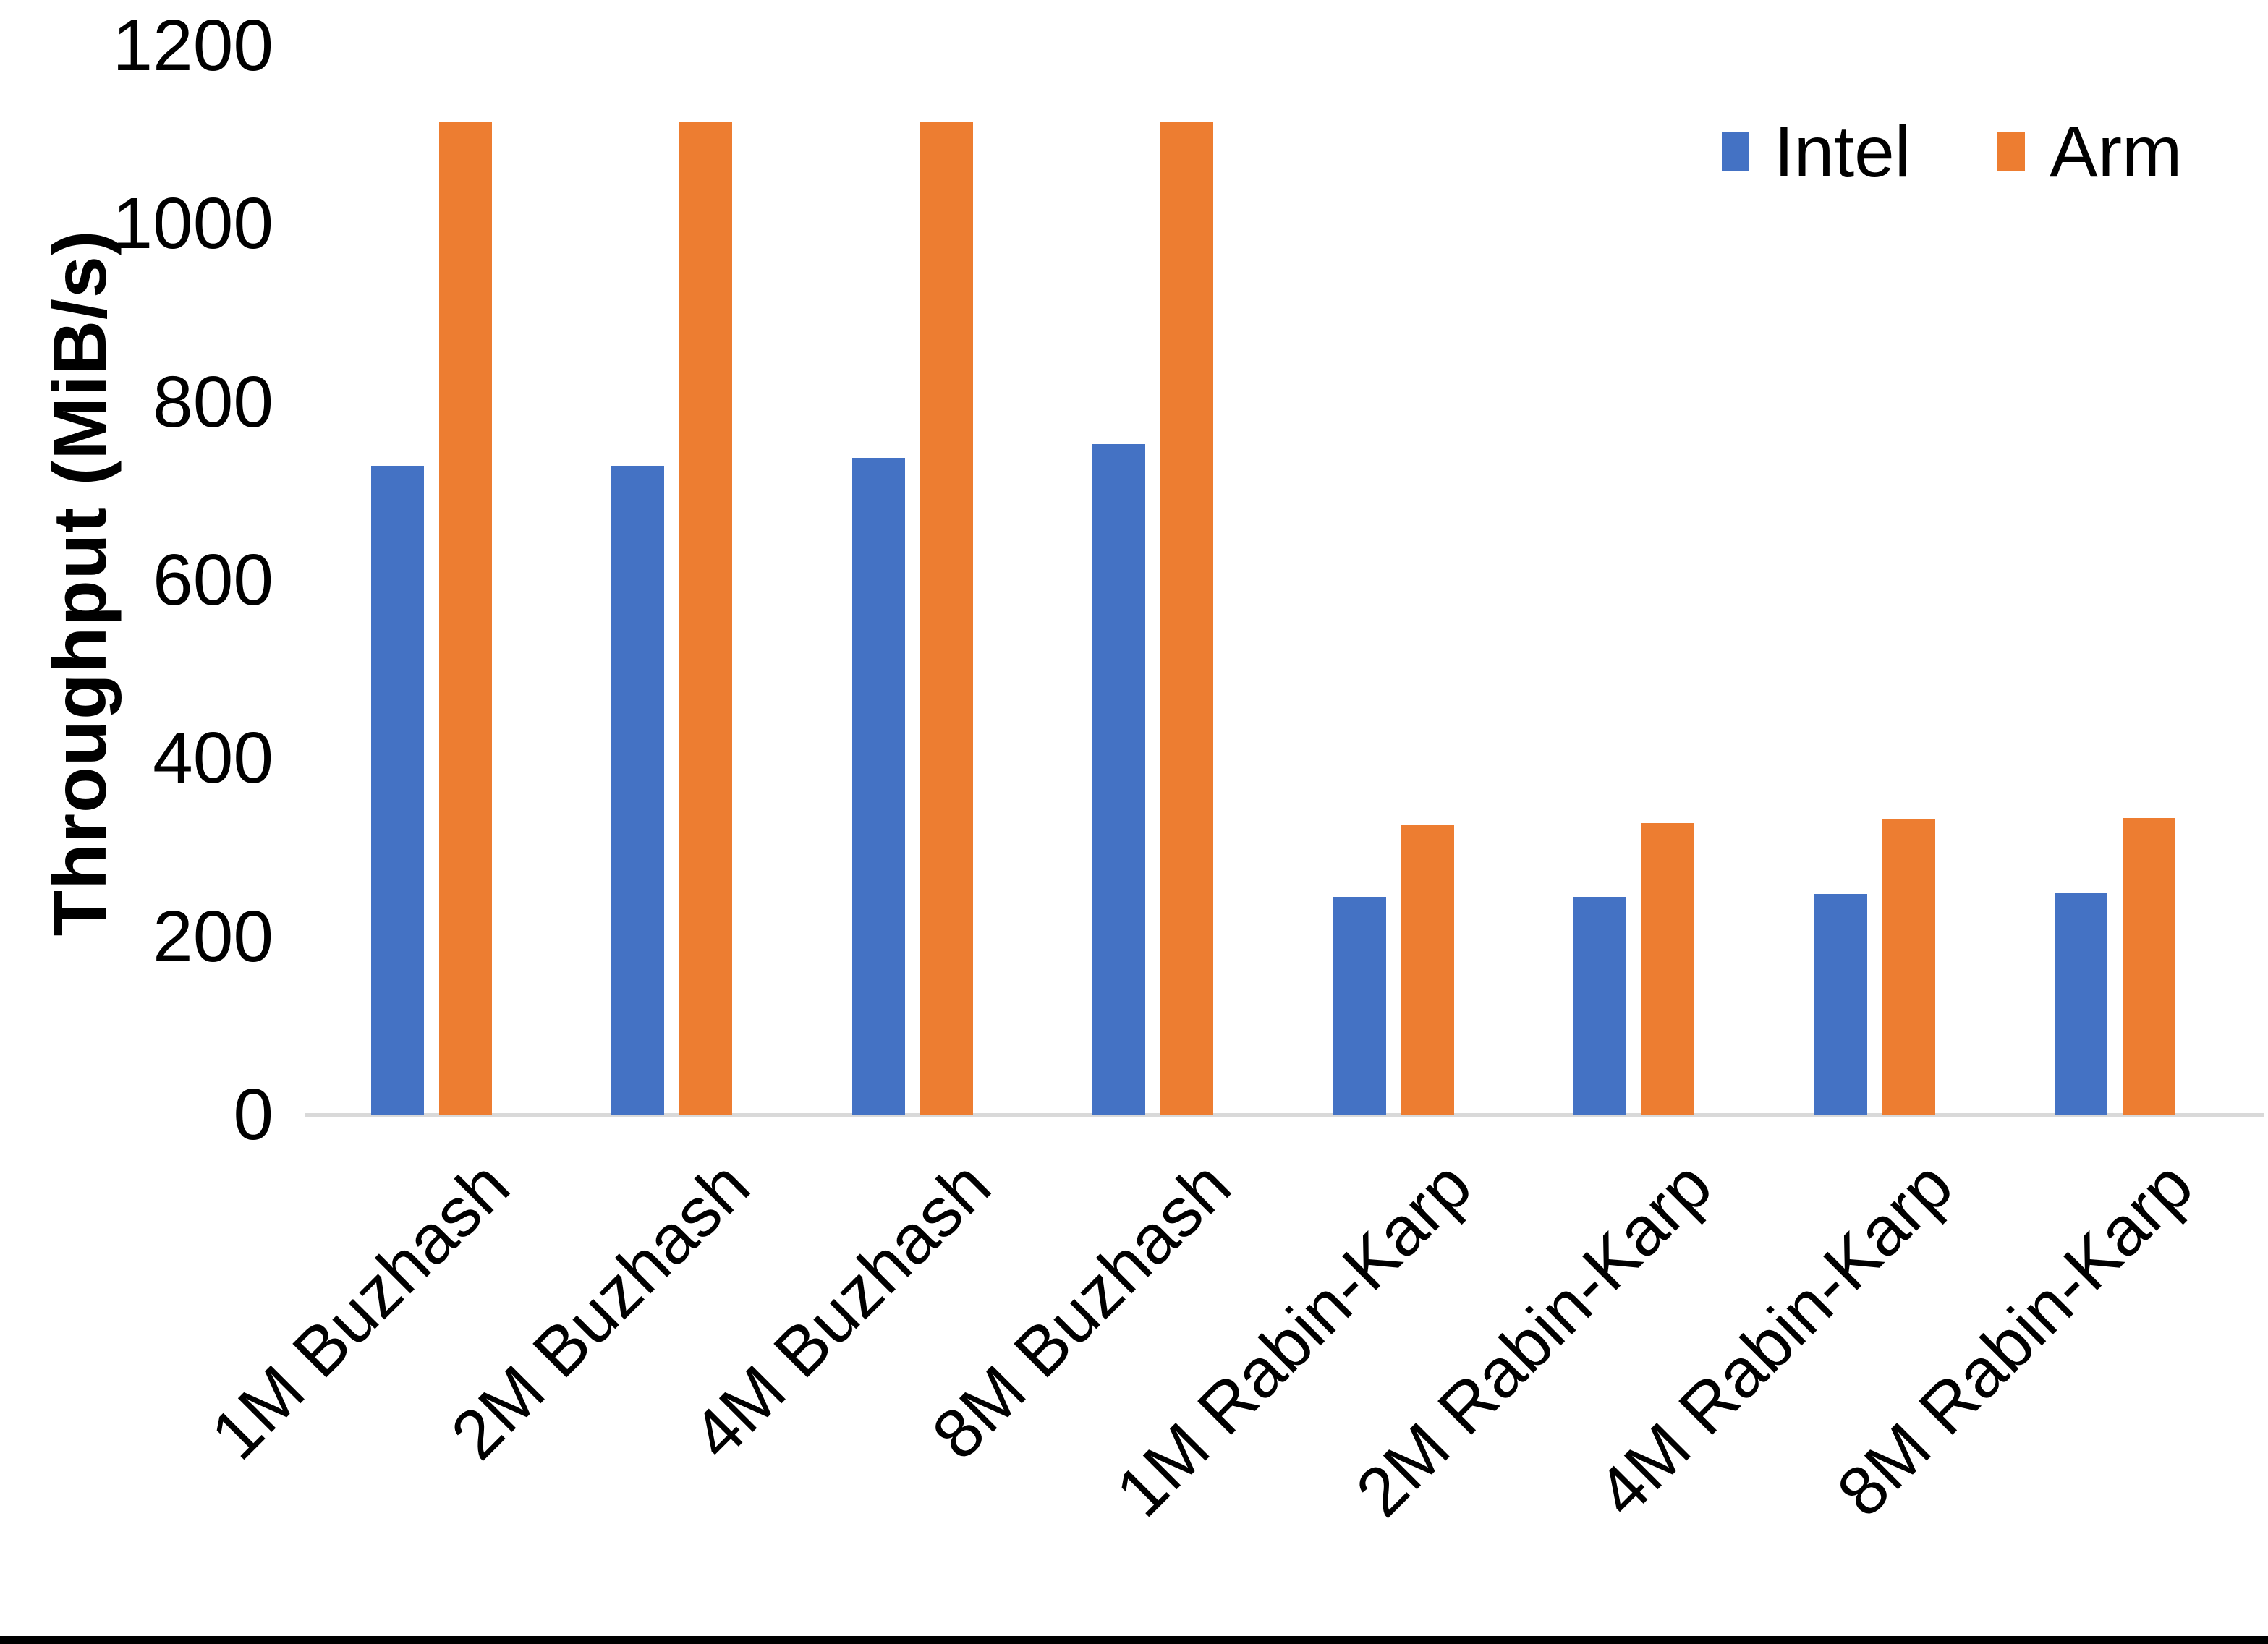 This screenshot has width=2268, height=1644. What do you see at coordinates (465, 618) in the screenshot?
I see `arm-bar-1m-buzhash` at bounding box center [465, 618].